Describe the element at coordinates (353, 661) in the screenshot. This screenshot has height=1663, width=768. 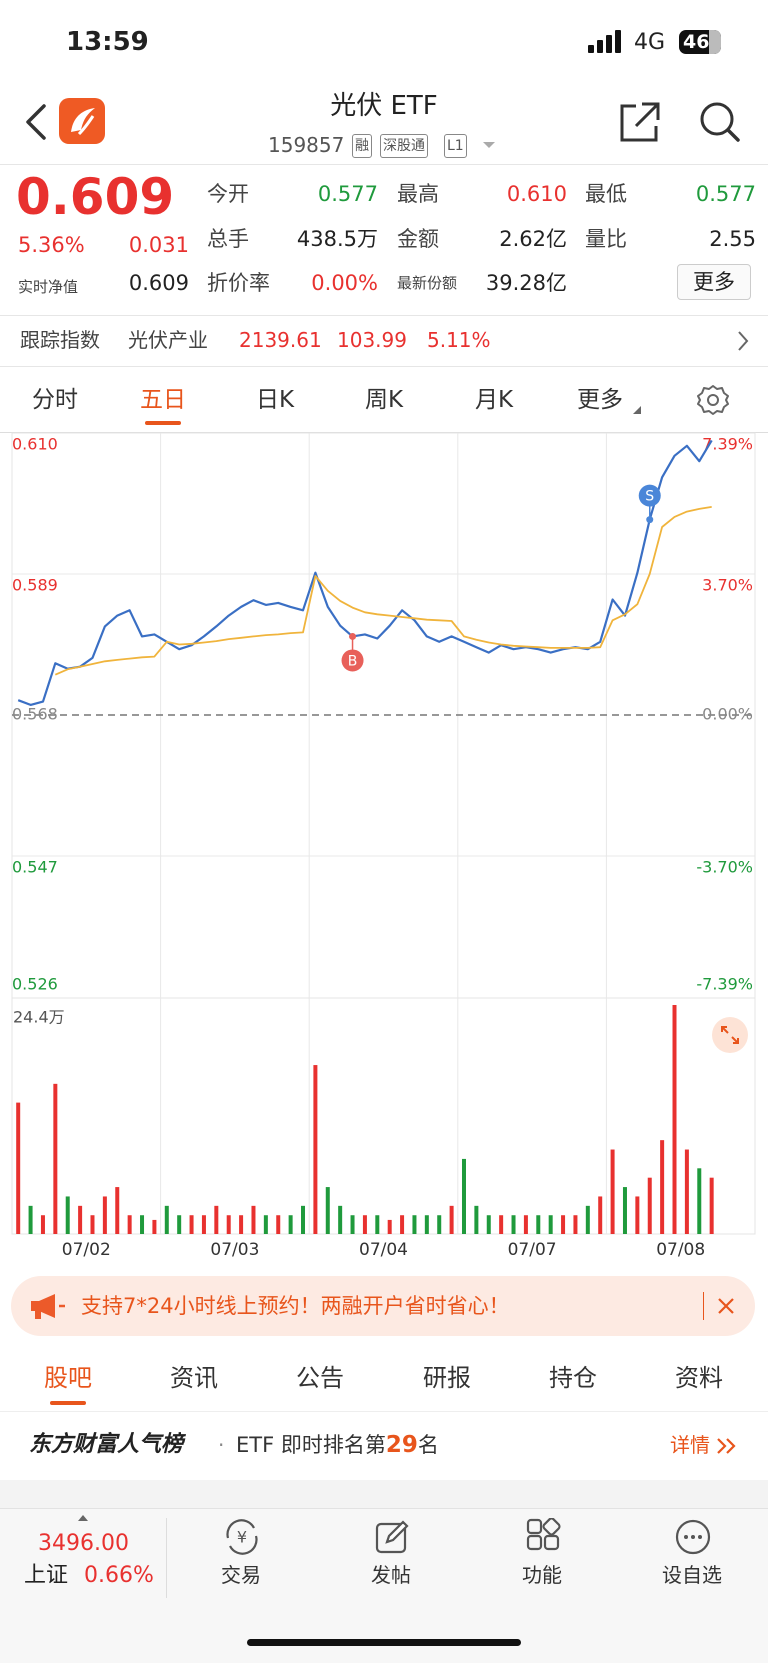
I see `trade-label: B` at that location.